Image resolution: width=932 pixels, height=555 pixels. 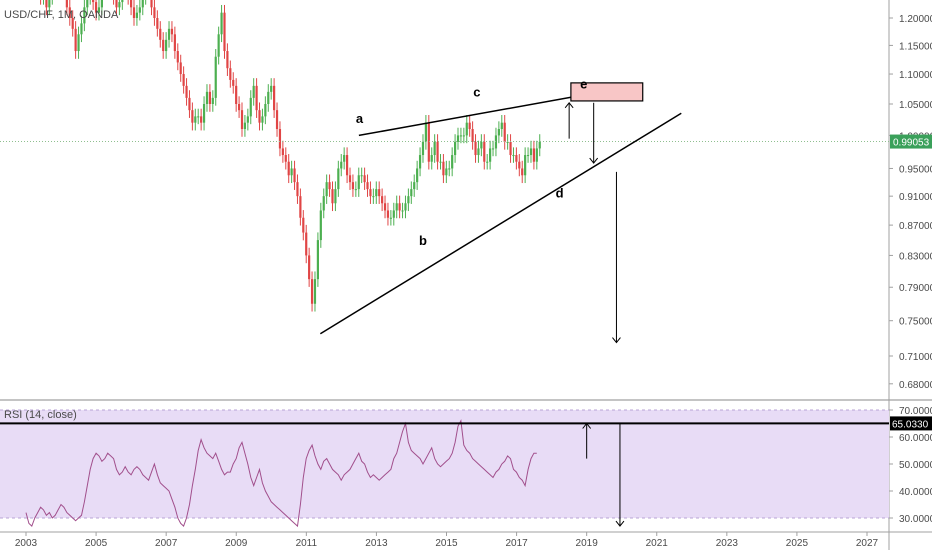 I want to click on arrow-up-main-head, so click(x=569, y=105).